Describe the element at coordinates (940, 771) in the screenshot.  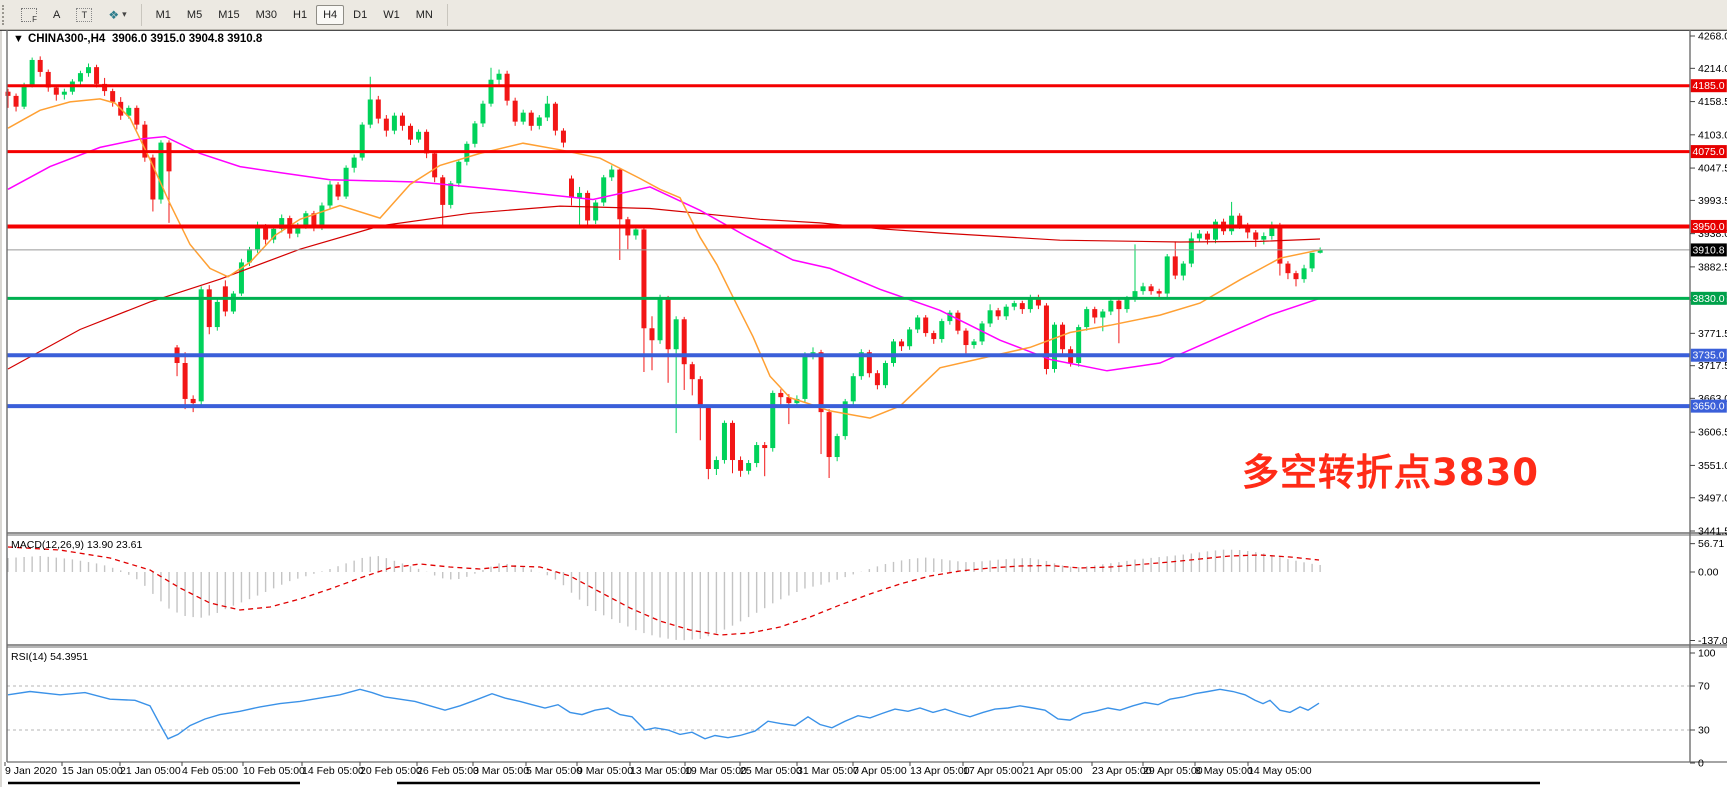
I see `time-tick-label: 13 Apr 05:00` at that location.